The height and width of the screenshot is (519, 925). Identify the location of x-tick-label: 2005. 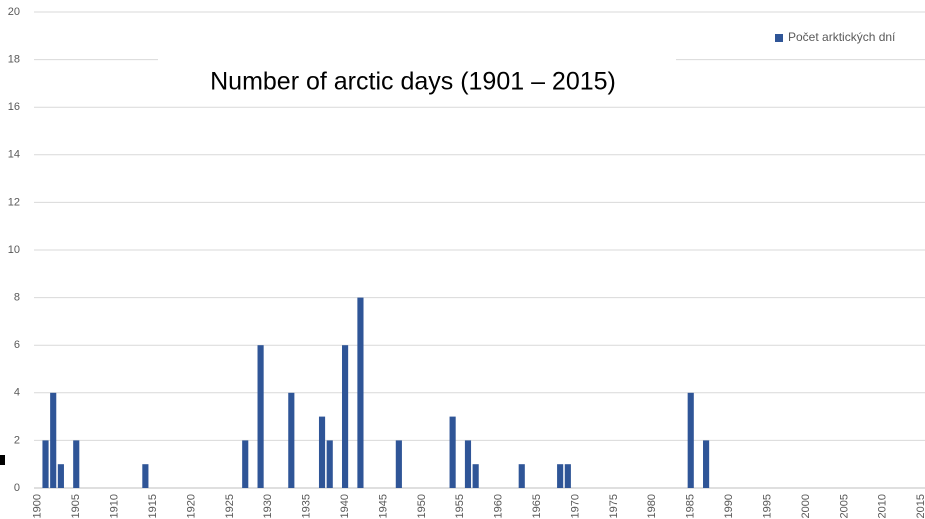
(844, 506).